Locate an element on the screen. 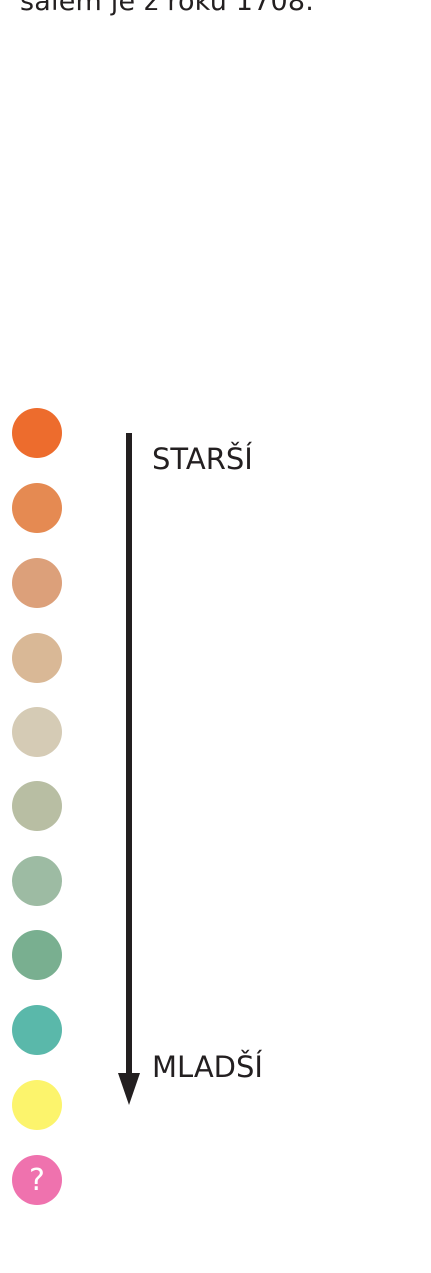 Image resolution: width=431 pixels, height=1273 pixels. age-direction-arrow is located at coordinates (129, 769).